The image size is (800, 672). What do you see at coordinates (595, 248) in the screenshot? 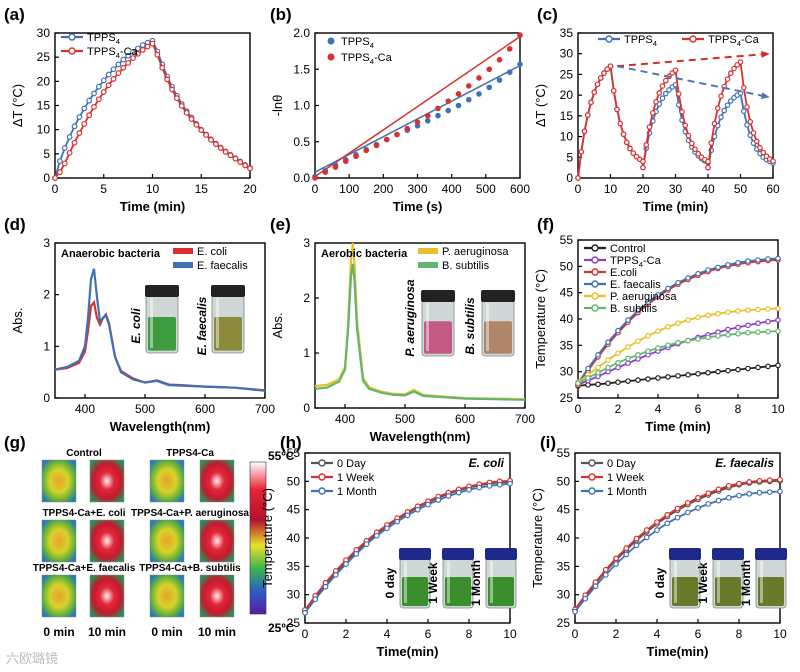
I see `panel-f-legend-0-marker` at bounding box center [595, 248].